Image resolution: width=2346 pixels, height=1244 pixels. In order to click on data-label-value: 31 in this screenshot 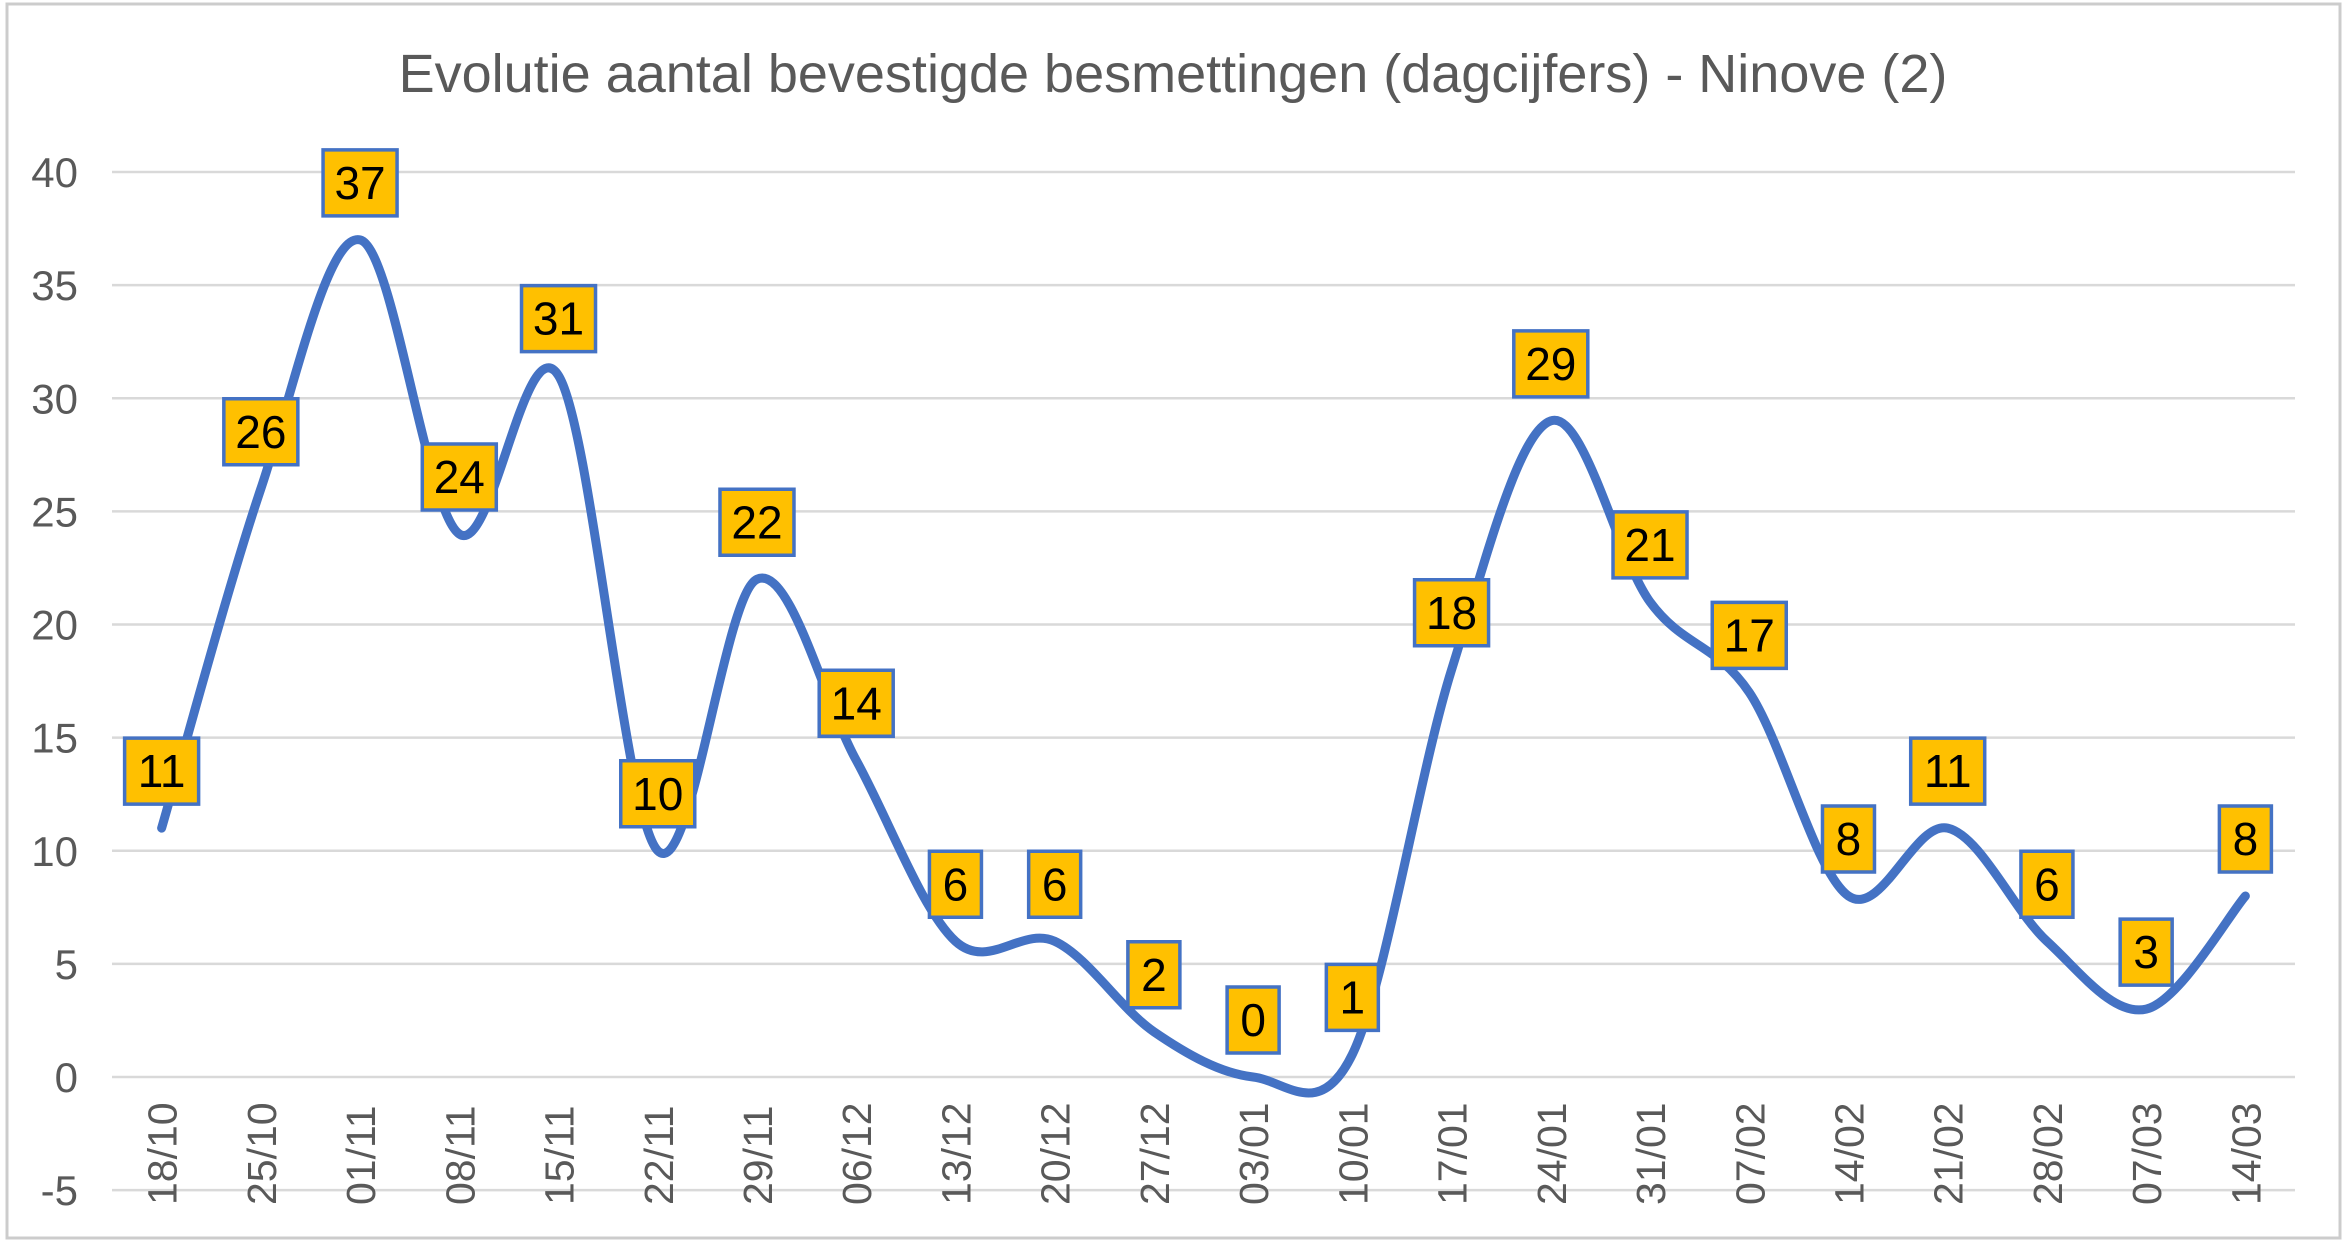, I will do `click(558, 319)`.